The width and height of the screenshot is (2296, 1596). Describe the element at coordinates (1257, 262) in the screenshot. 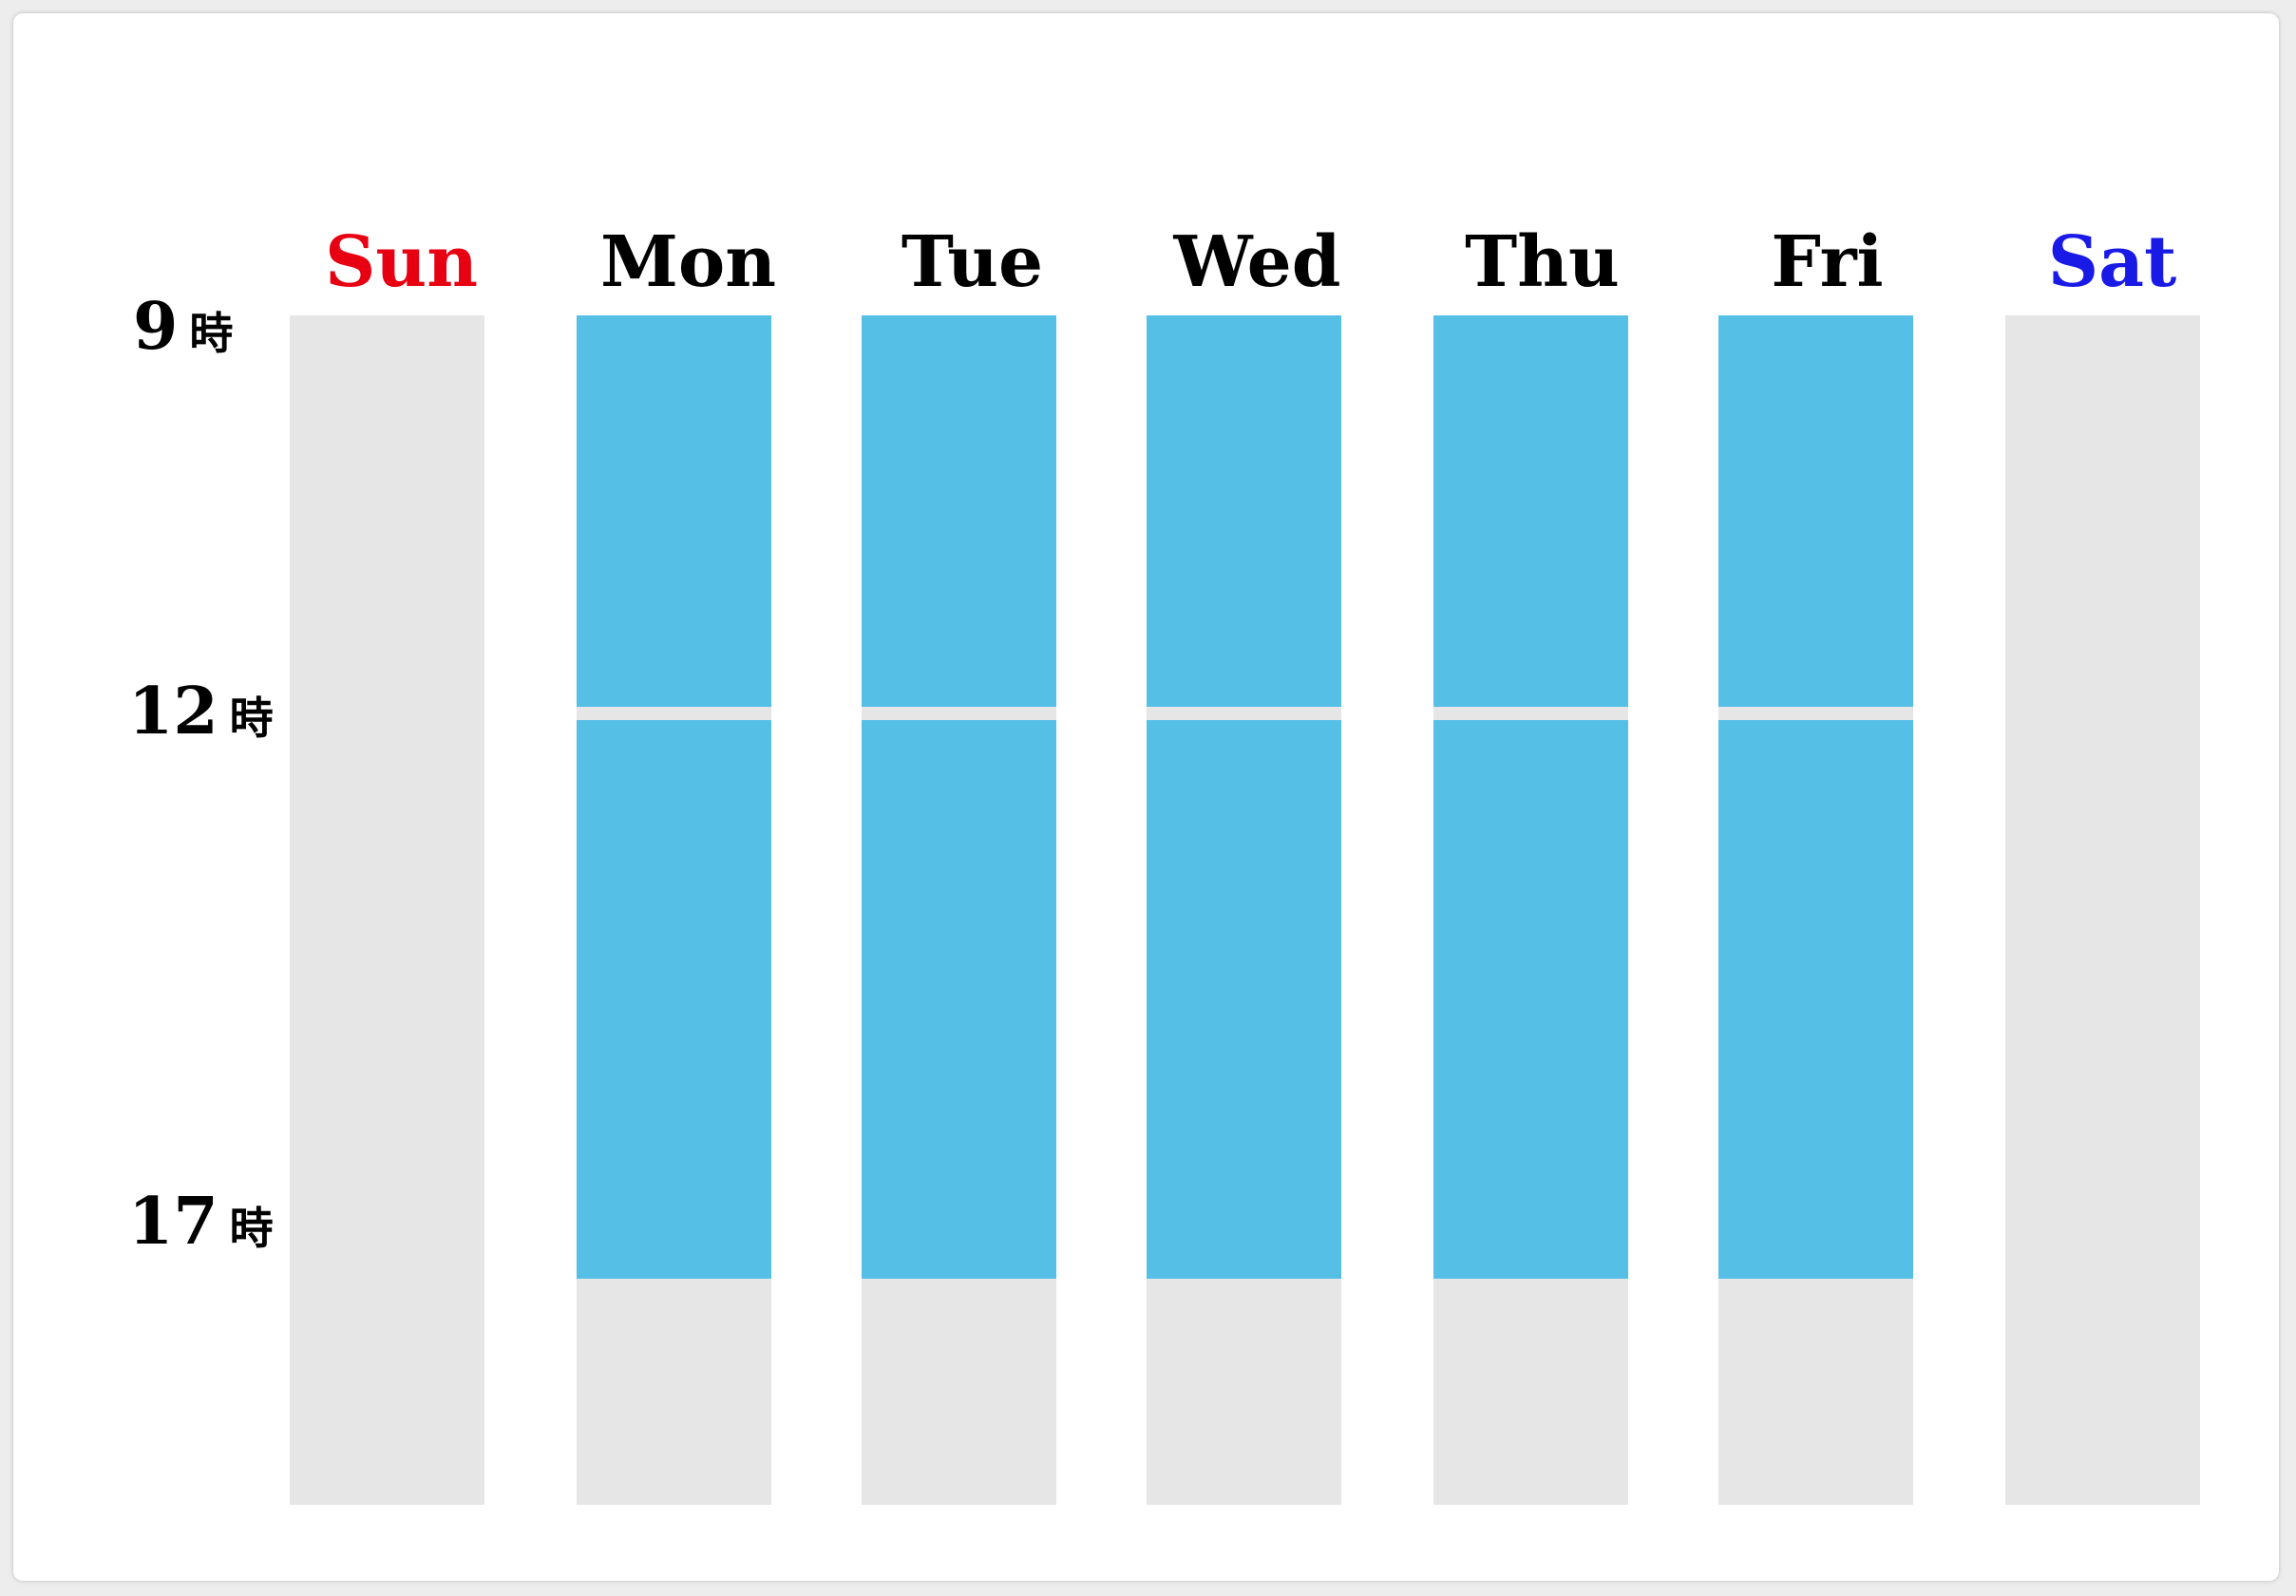

I see `day-label-wed: Wed` at that location.